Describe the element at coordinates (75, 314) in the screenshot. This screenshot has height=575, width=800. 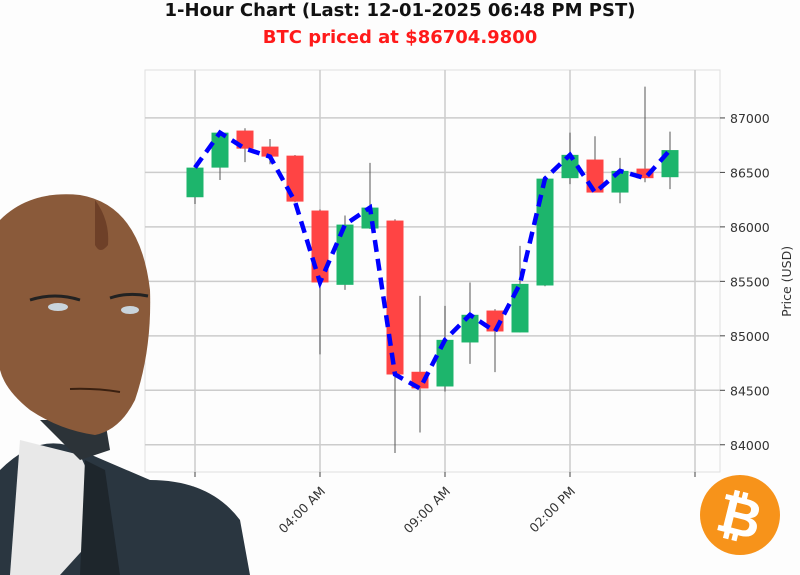
I see `head` at that location.